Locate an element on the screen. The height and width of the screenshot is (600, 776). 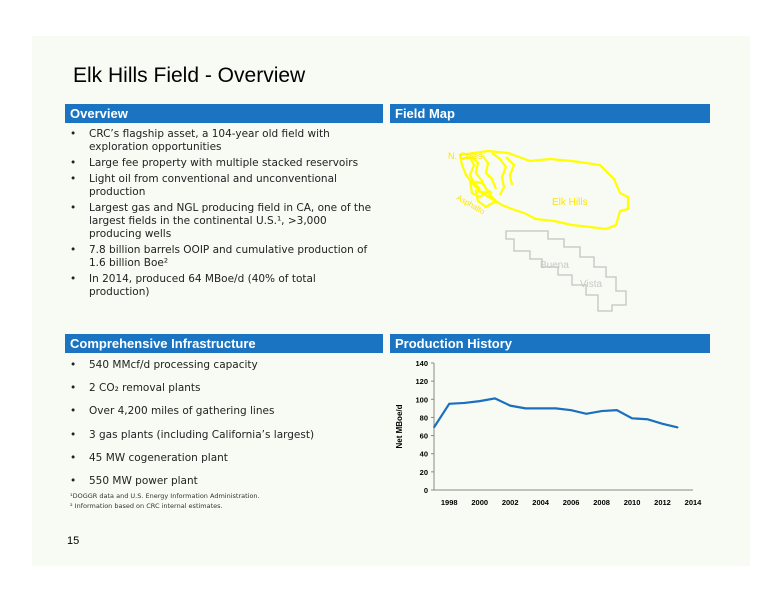
production-data-points is located at coordinates (556, 413).